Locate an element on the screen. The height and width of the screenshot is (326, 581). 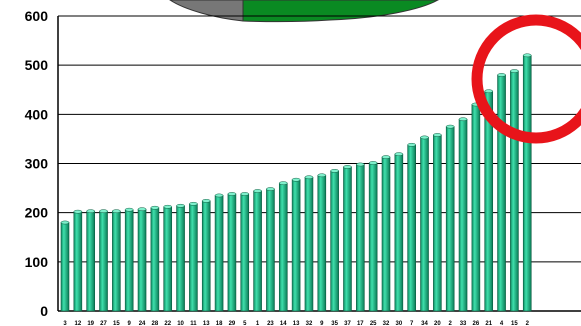
x-tick-label: 7 is located at coordinates (412, 323).